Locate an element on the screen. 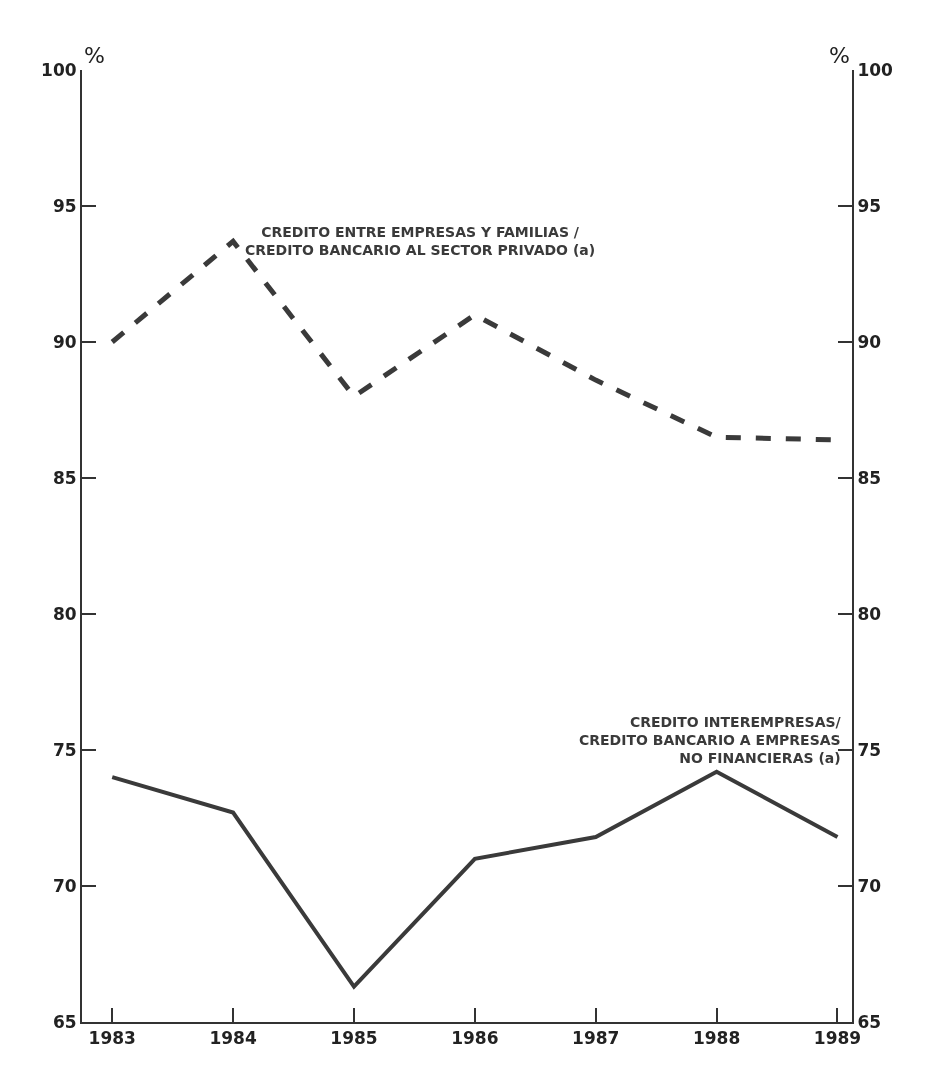 Image resolution: width=932 pixels, height=1072 pixels. x-tick-label: 1987 is located at coordinates (596, 1038).